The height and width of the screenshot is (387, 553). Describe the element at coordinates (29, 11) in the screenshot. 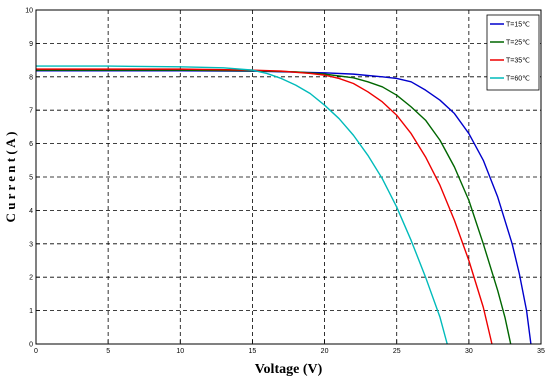

I see `y-tick-label: 10` at that location.